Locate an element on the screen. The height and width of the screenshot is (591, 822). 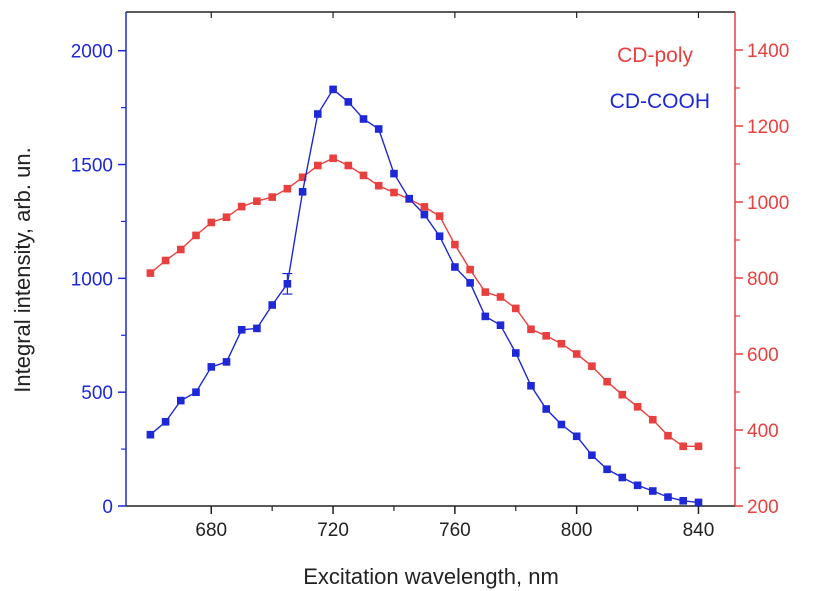
legend-entry-cd-poly: CD-poly is located at coordinates (655, 55).